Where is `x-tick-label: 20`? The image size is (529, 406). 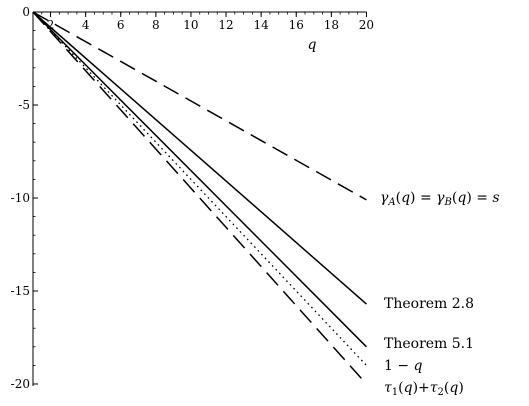 x-tick-label: 20 is located at coordinates (366, 25).